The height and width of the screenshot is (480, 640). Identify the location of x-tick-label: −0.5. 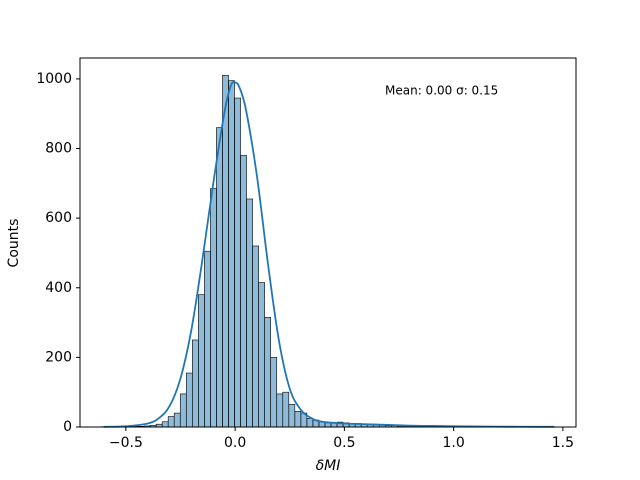
(126, 443).